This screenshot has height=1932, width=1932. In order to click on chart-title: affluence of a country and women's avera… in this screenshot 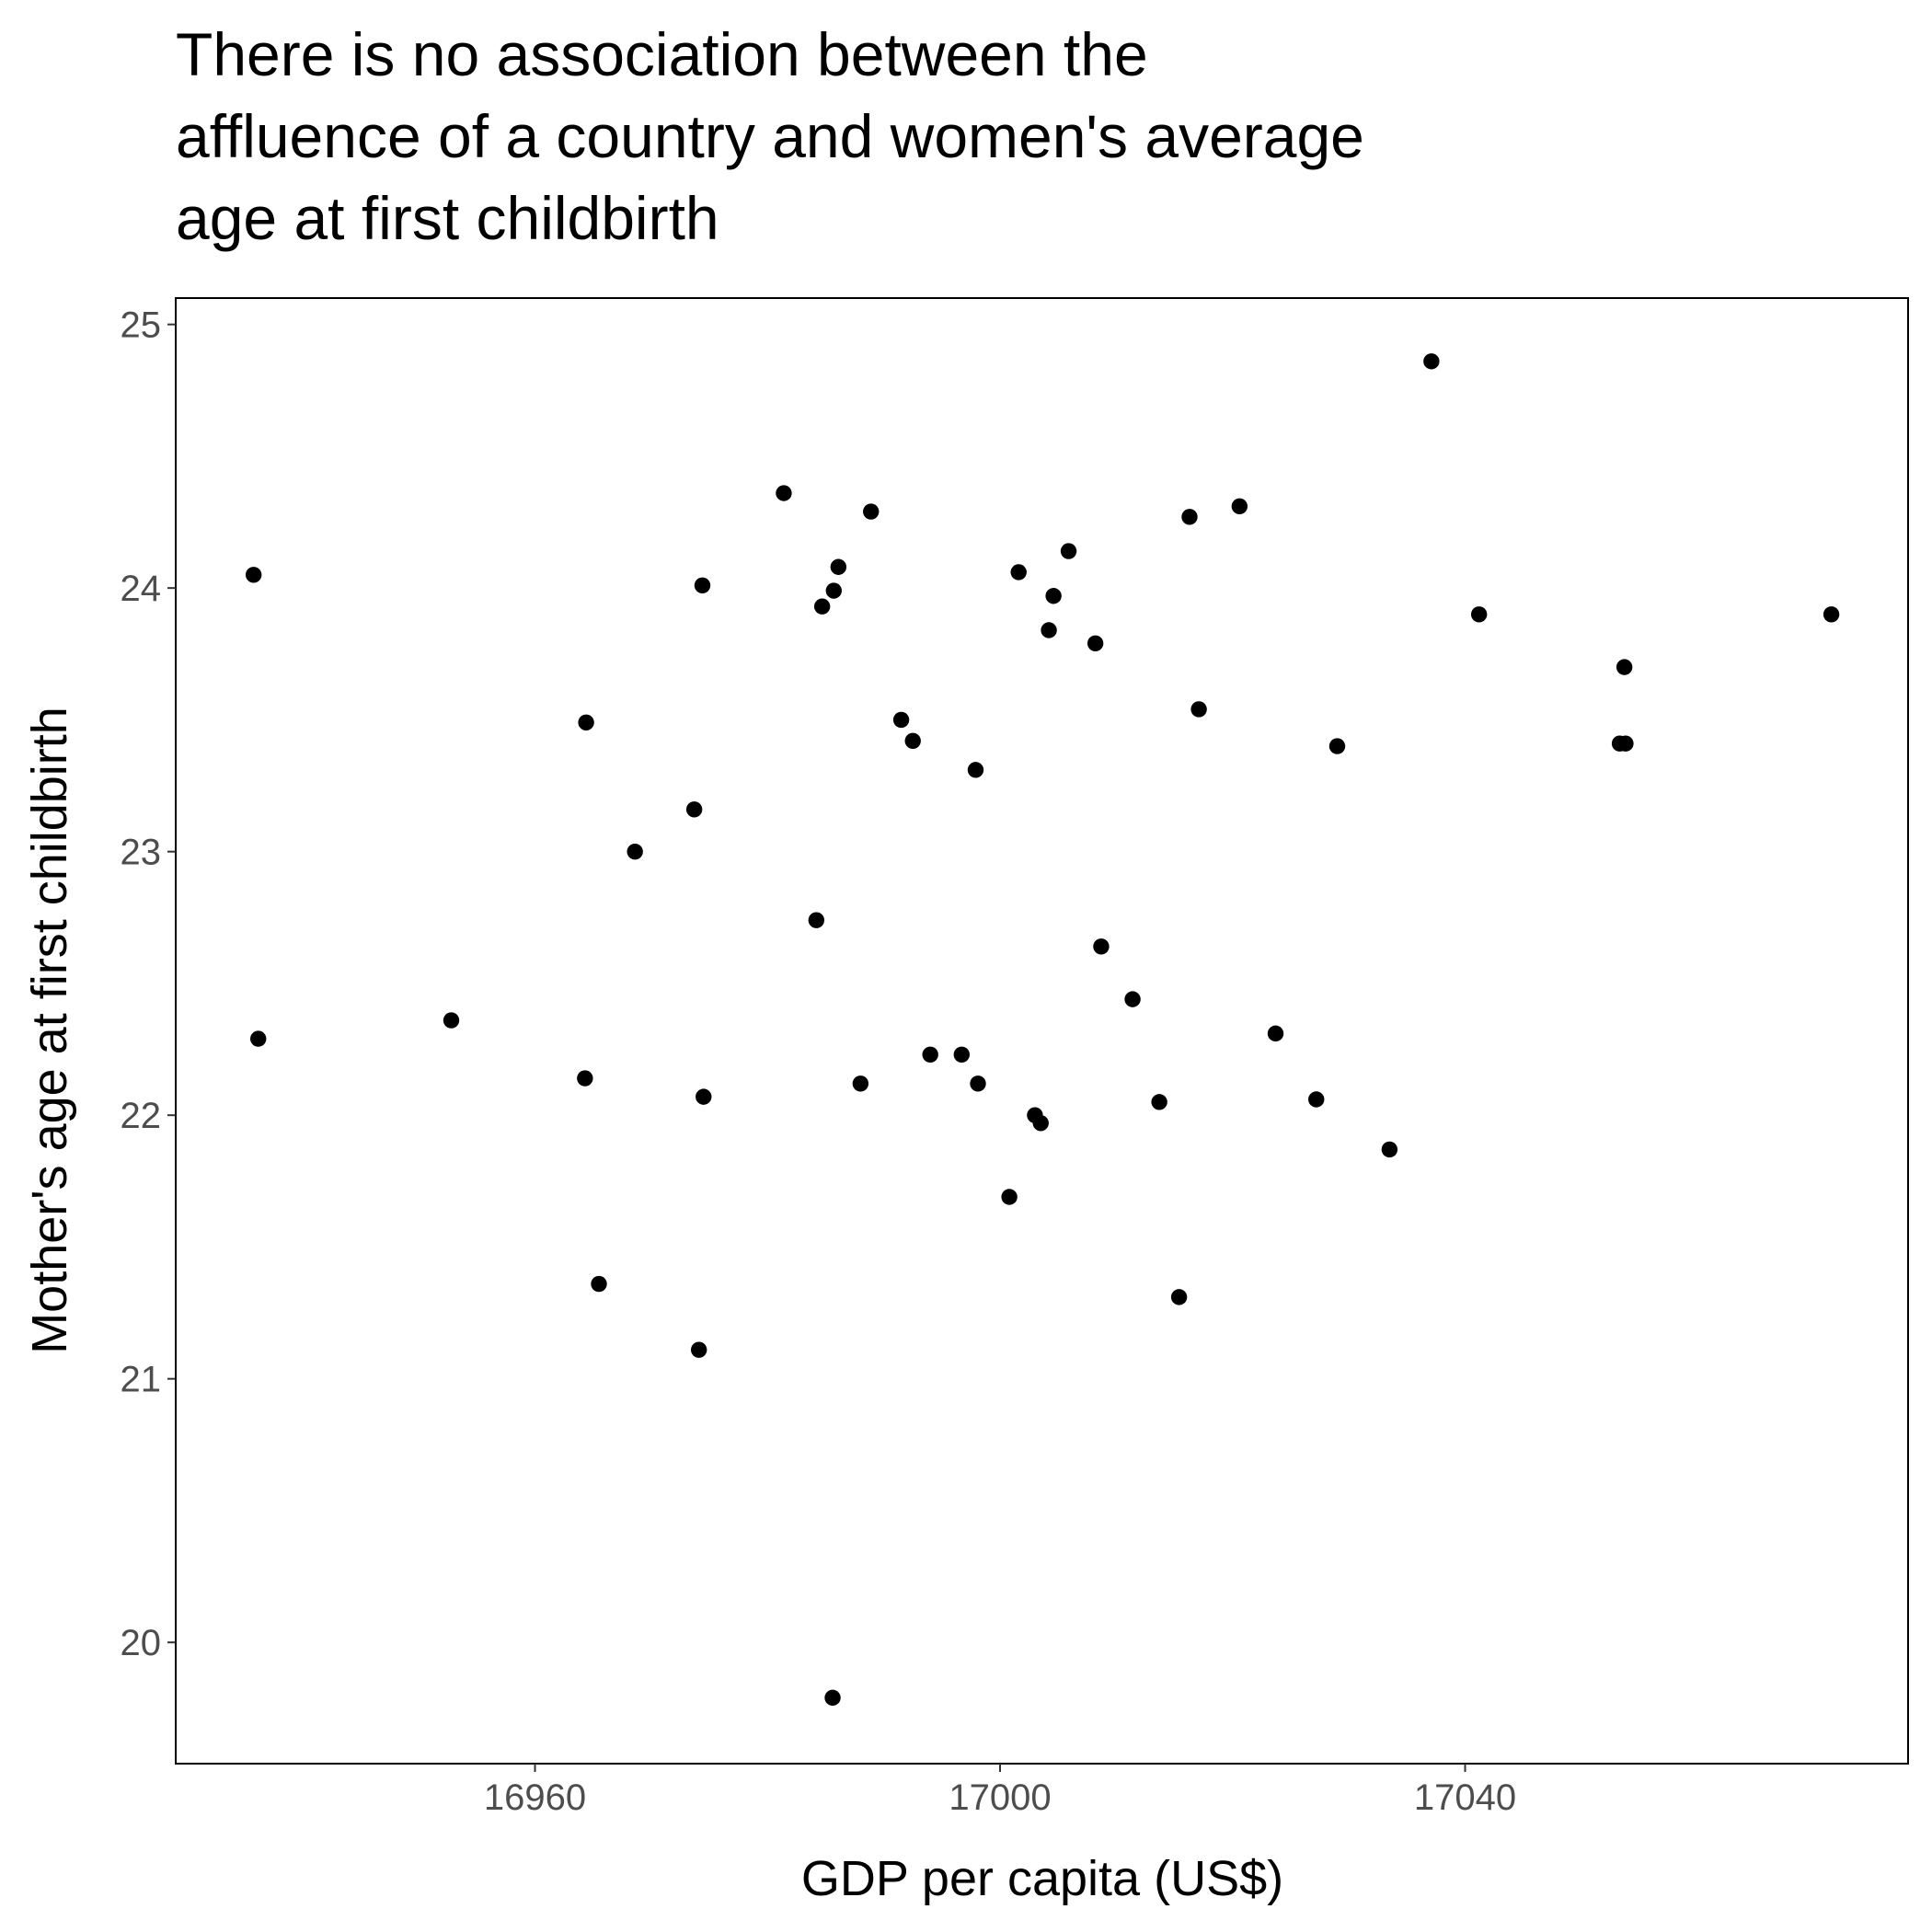, I will do `click(770, 136)`.